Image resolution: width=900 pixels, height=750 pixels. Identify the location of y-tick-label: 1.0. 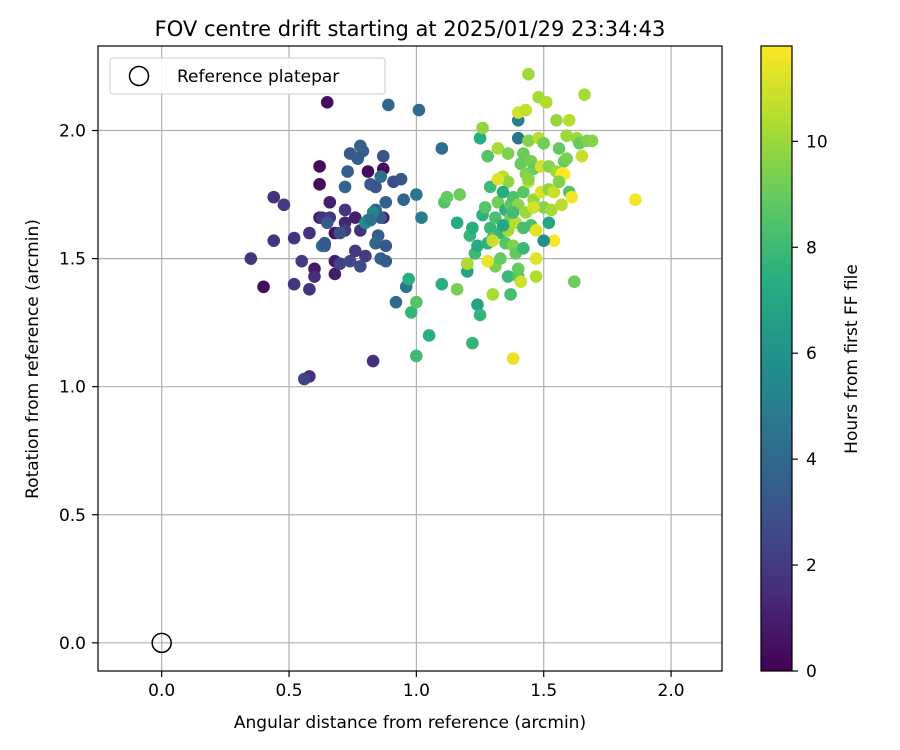
(72, 388).